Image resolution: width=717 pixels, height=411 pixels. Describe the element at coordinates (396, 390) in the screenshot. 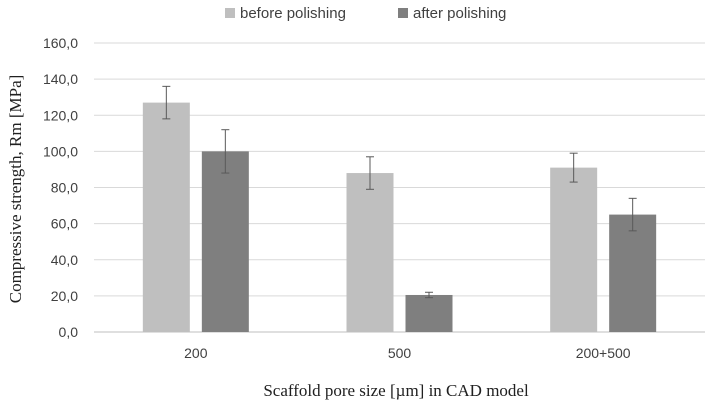

I see `x-axis-title: Scaffold pore size [µm] in CAD model` at that location.